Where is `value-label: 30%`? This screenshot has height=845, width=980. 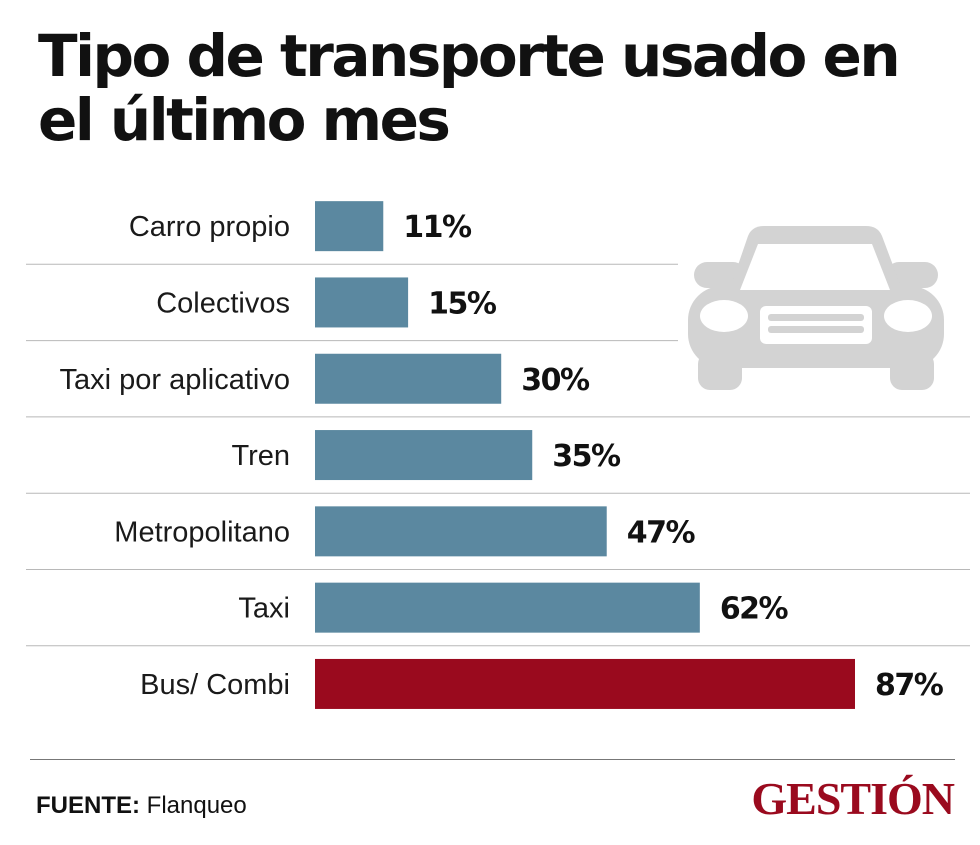 value-label: 30% is located at coordinates (555, 380).